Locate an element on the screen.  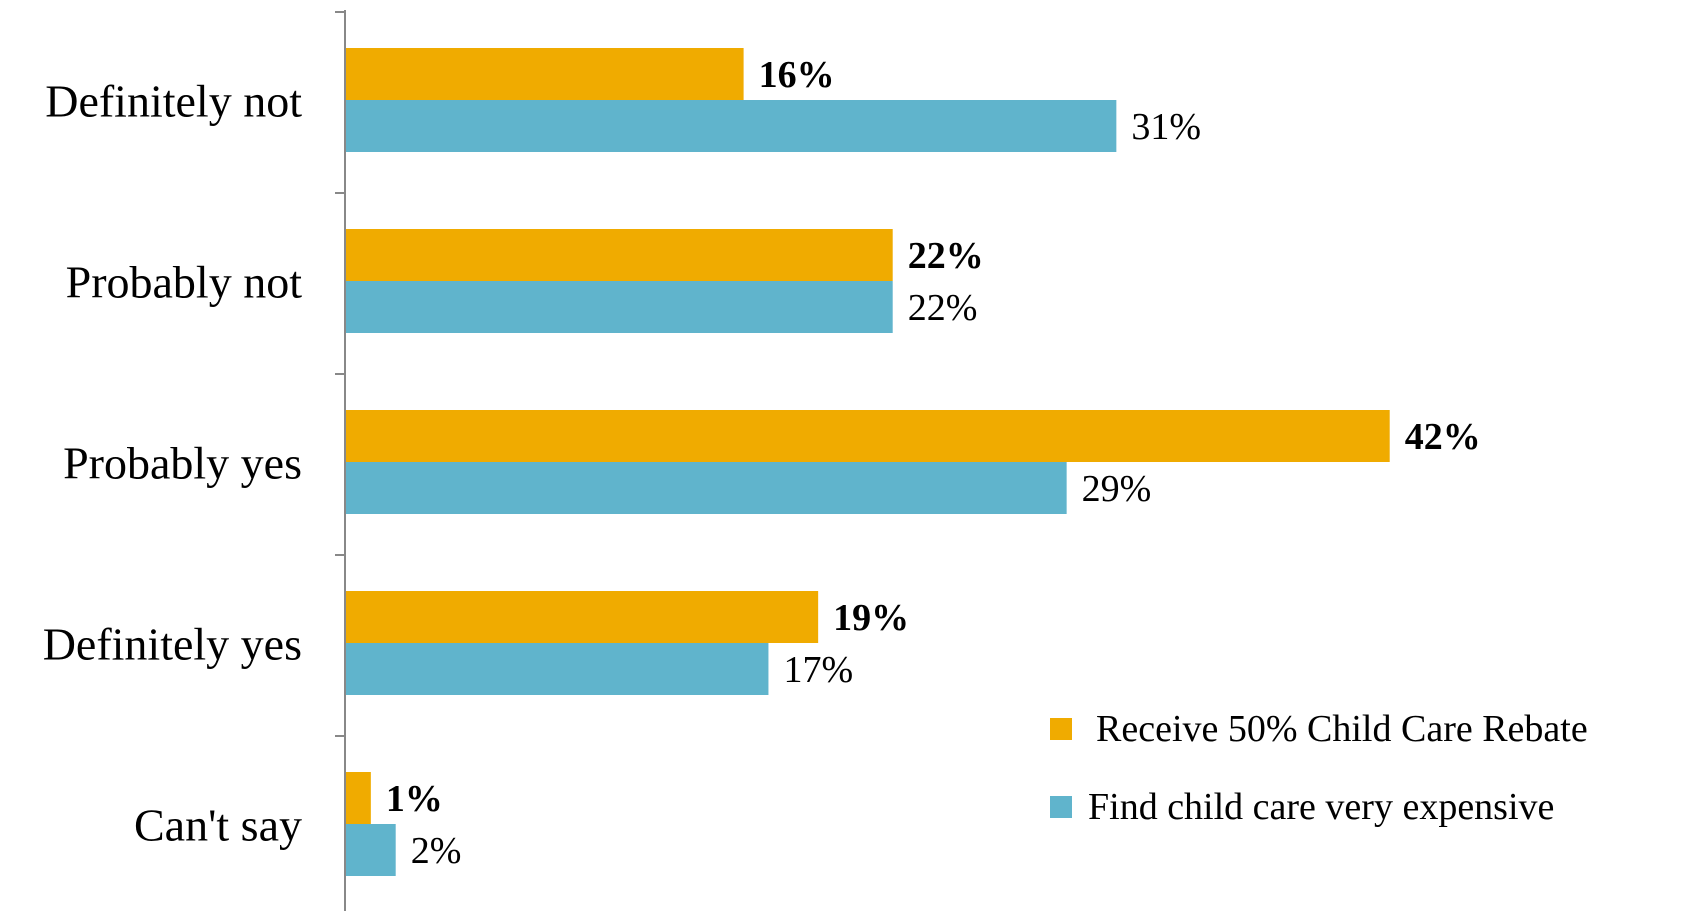
data-label: 42% is located at coordinates (1443, 437).